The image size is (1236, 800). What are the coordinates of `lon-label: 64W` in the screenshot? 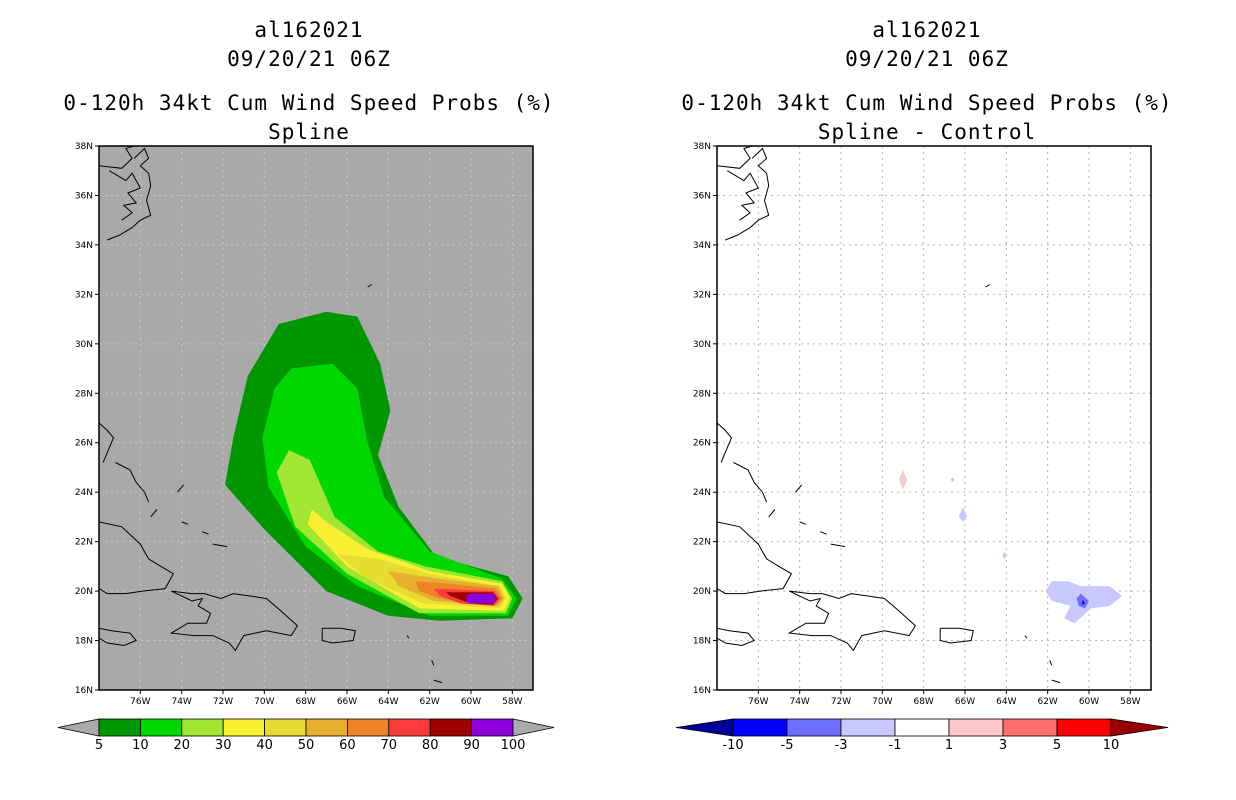 It's located at (388, 702).